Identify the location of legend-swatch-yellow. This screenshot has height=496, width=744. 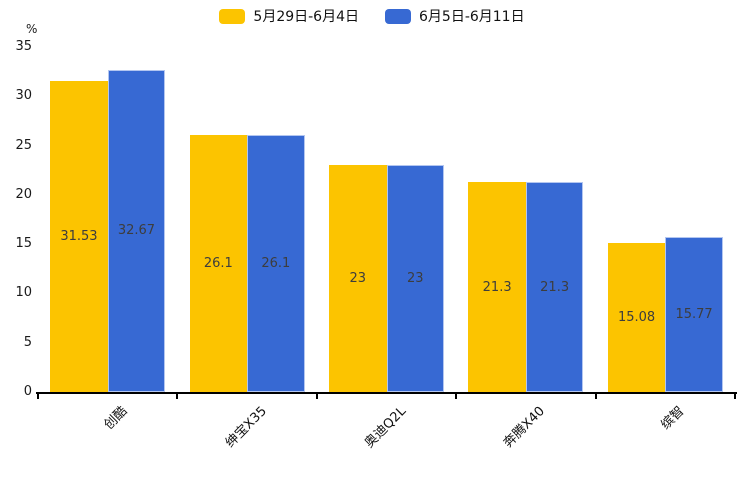
(232, 16).